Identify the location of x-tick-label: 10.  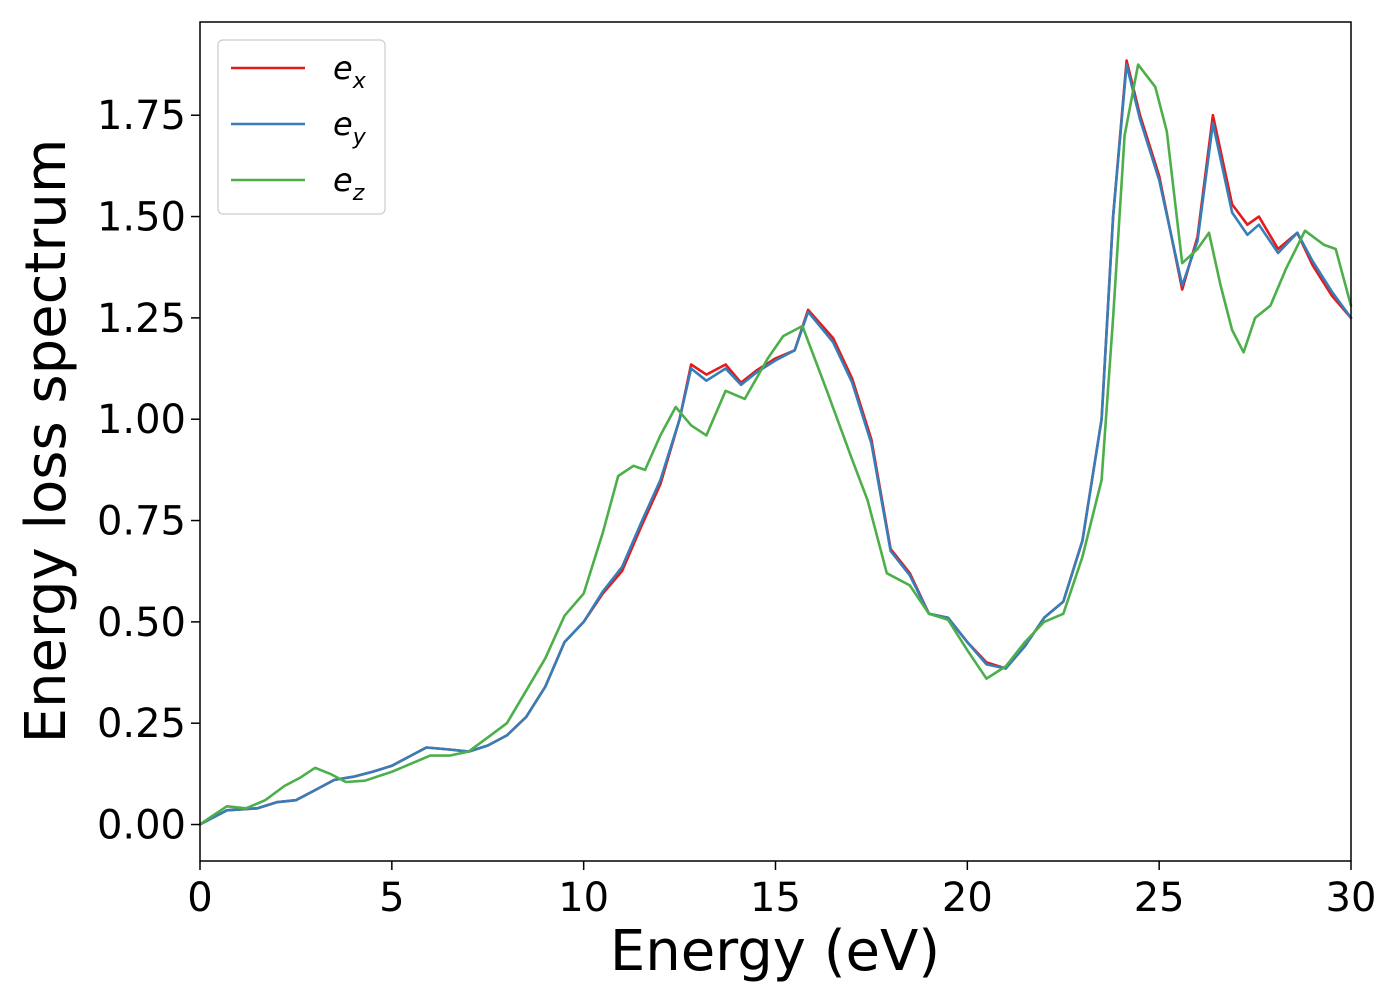
(583, 898).